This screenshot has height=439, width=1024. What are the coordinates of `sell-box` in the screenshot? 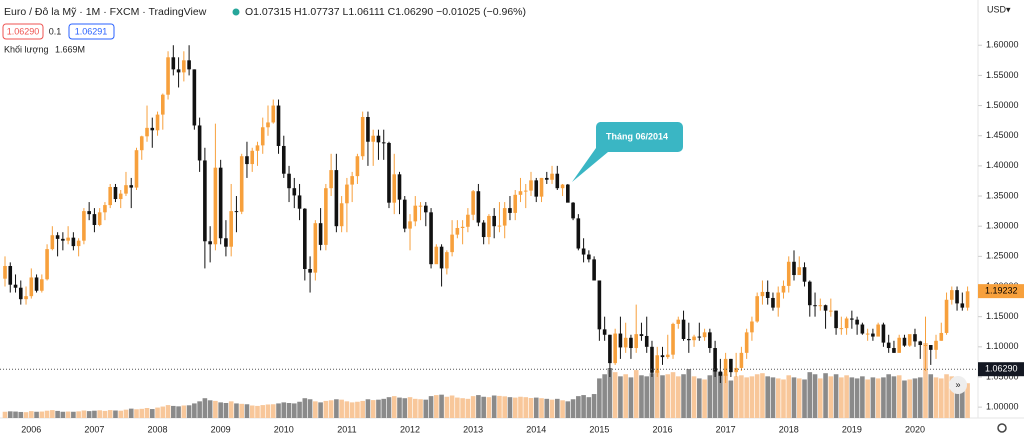 It's located at (23, 31).